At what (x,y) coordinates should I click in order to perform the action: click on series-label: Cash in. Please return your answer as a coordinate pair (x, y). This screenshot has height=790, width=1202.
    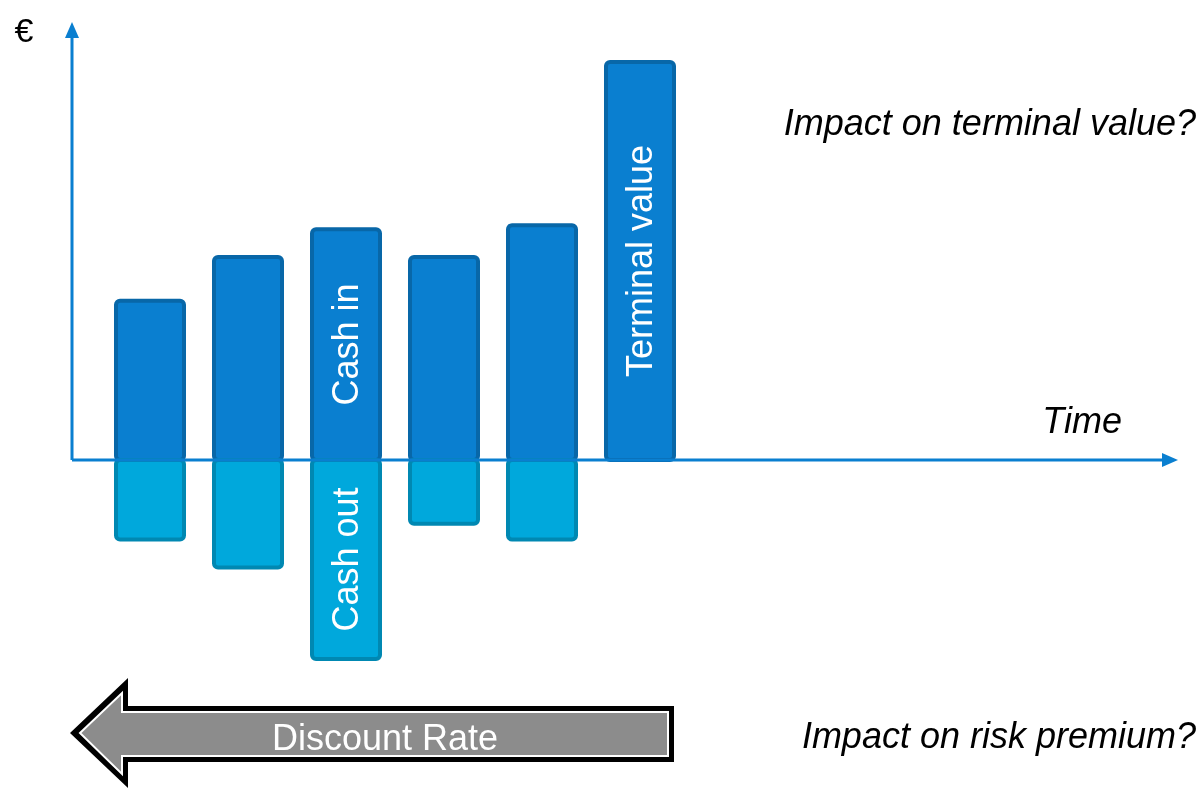
    Looking at the image, I should click on (345, 344).